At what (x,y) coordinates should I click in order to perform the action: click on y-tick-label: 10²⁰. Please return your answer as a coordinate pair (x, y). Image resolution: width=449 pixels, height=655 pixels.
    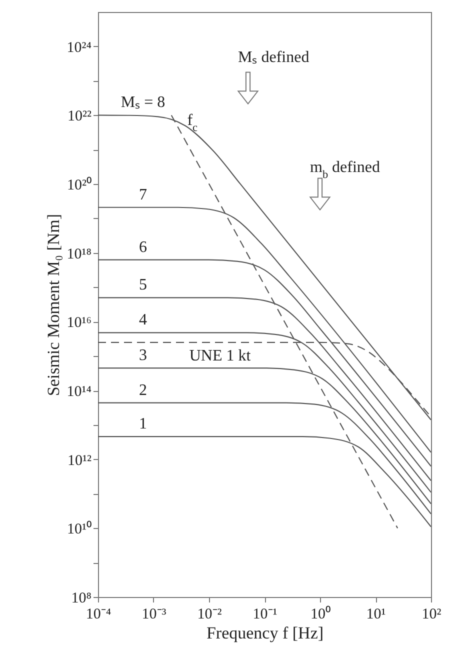
    Looking at the image, I should click on (79, 185).